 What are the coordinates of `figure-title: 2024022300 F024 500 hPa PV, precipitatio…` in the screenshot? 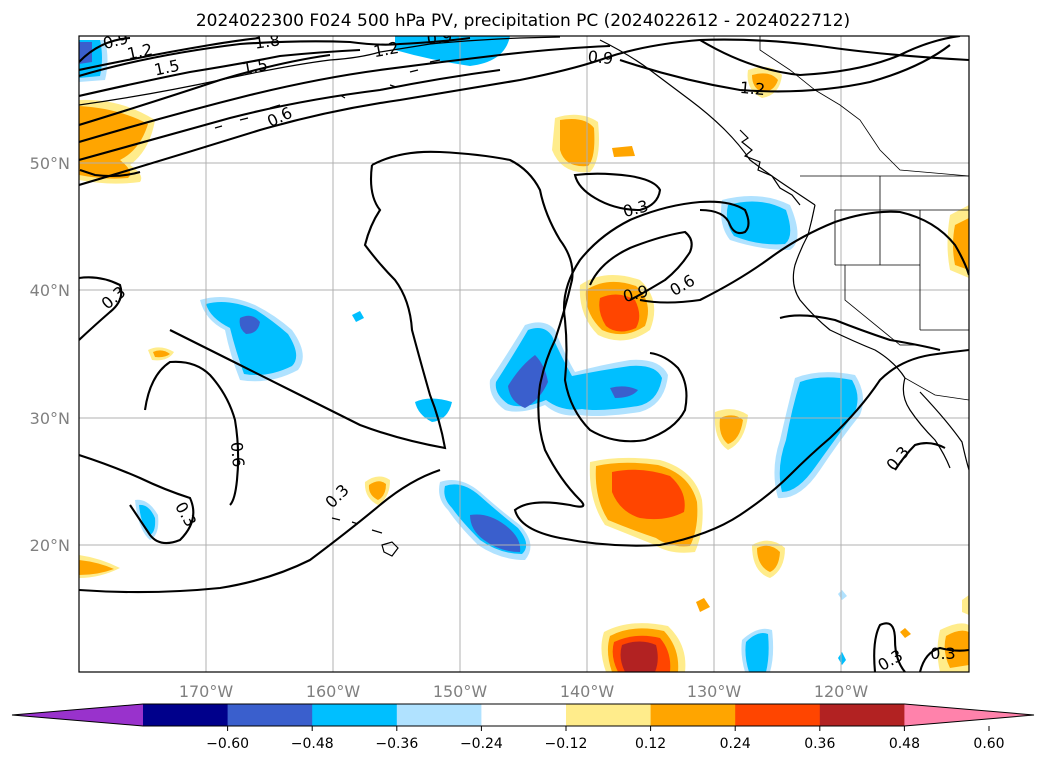 It's located at (523, 21).